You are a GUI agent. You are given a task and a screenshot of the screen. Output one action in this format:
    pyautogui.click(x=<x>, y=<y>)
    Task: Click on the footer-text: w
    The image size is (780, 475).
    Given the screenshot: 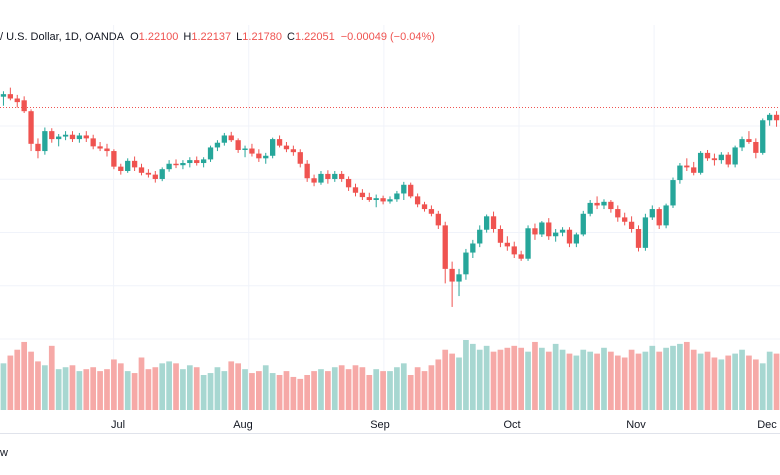 What is the action you would take?
    pyautogui.click(x=4, y=453)
    